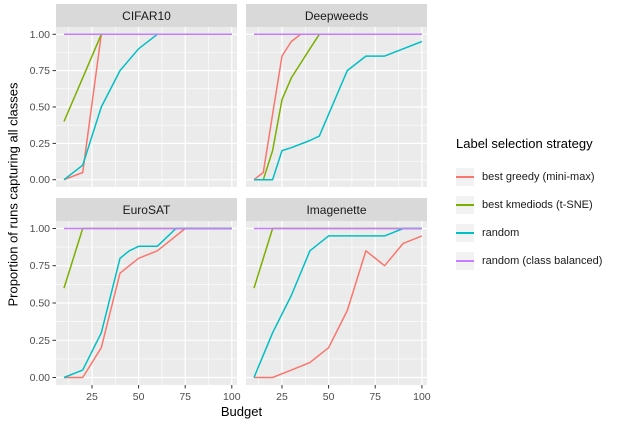 The height and width of the screenshot is (427, 640). I want to click on line-random-deepweeds, so click(338, 110).